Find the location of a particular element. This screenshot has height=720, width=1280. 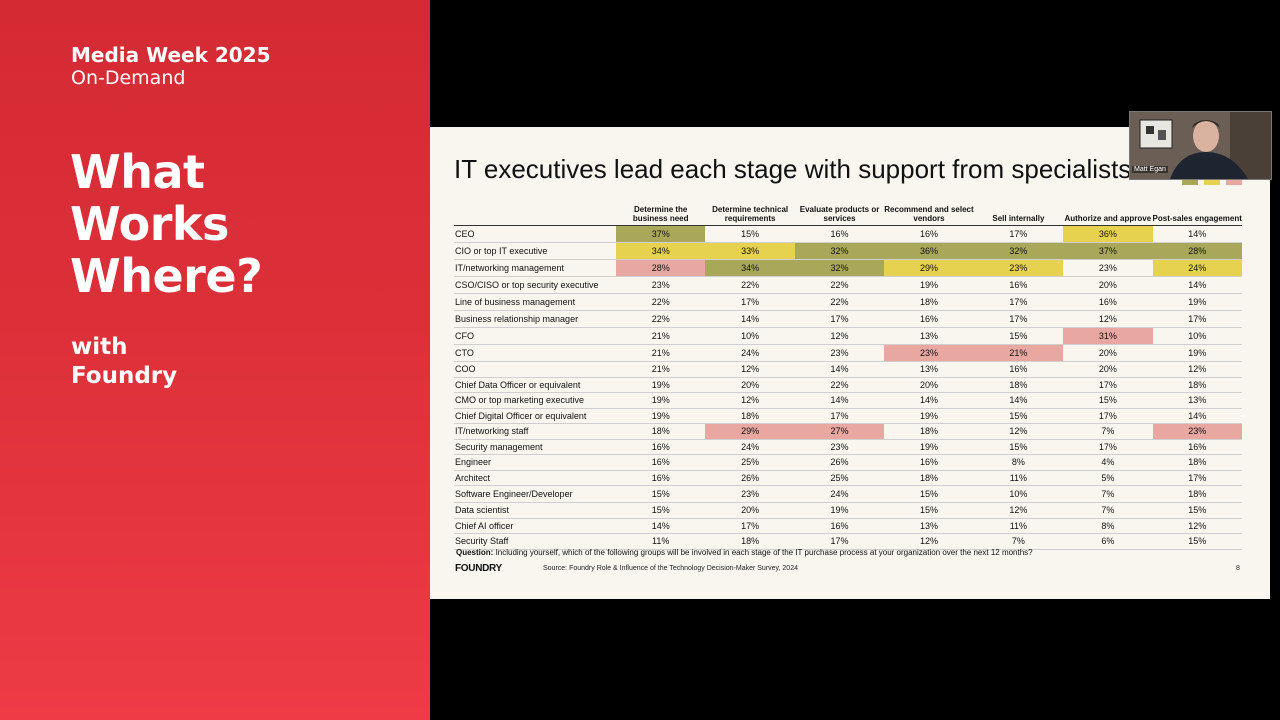

row-label: Chief Data Officer or equivalent is located at coordinates (518, 384).